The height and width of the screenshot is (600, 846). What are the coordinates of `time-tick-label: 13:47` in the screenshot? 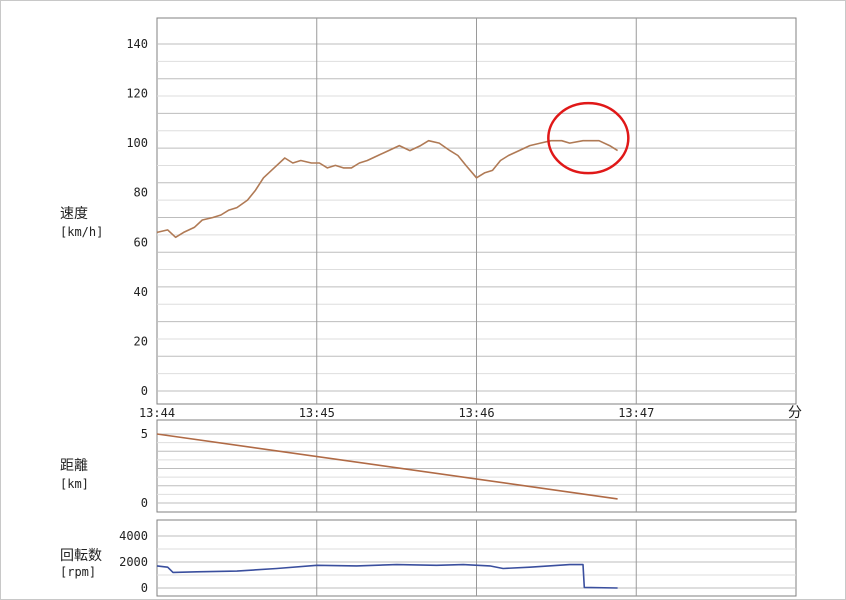 It's located at (636, 413).